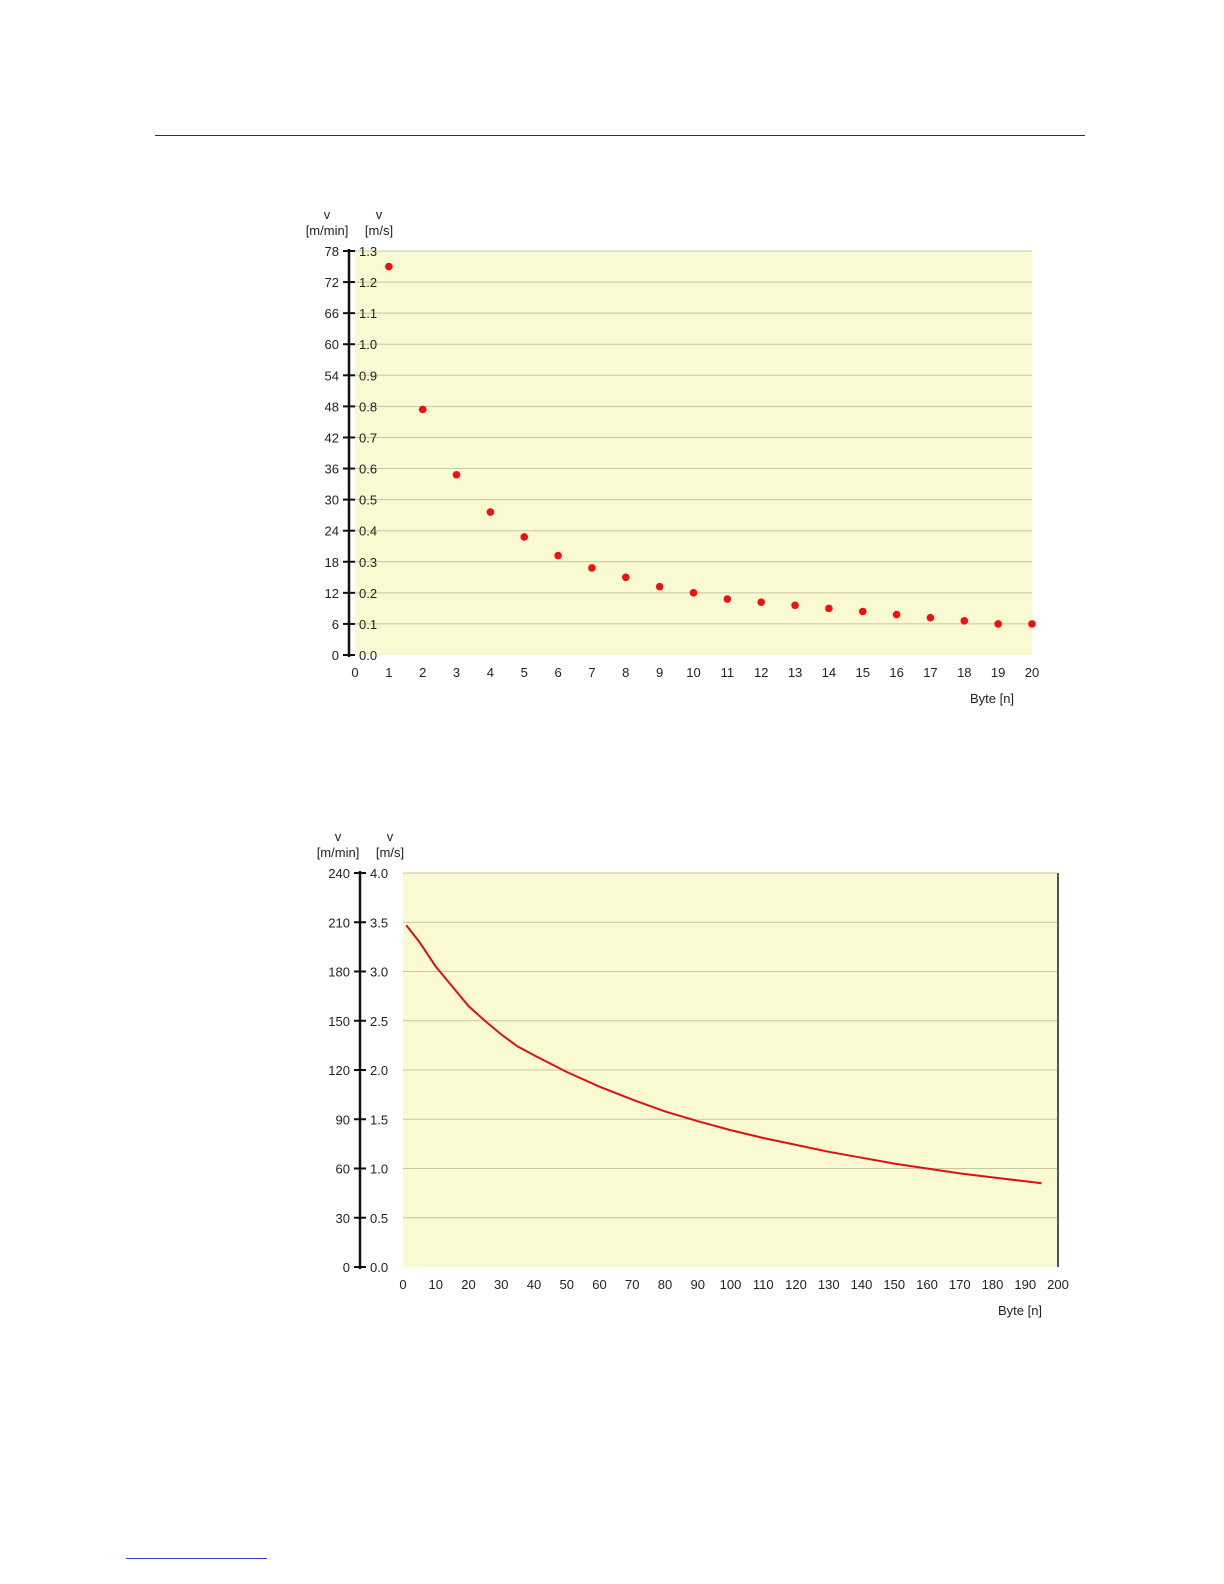  I want to click on y-right-tick-label: 0.1, so click(368, 624).